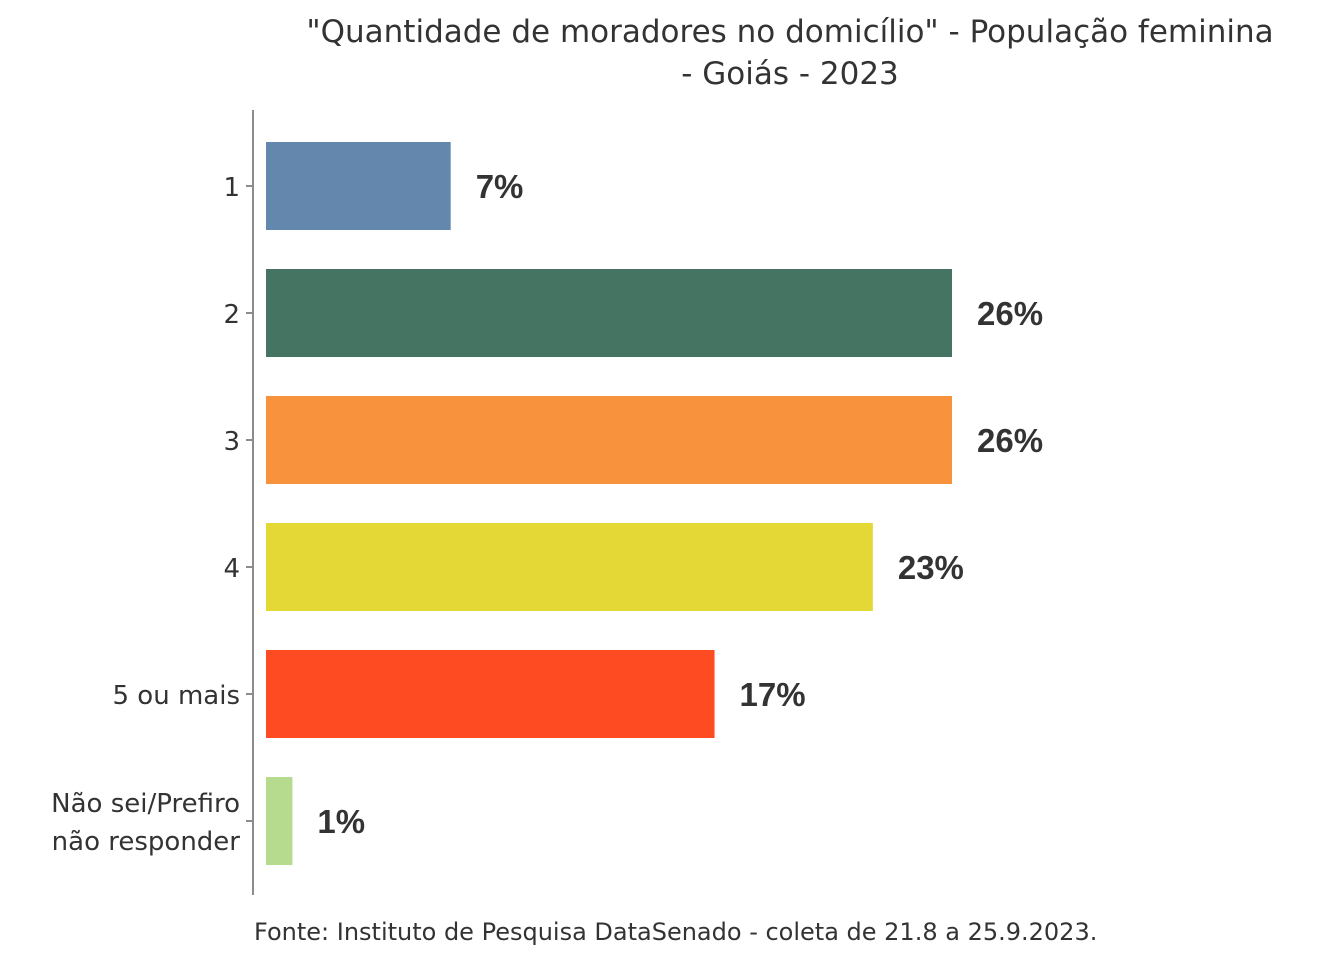 This screenshot has width=1344, height=960. What do you see at coordinates (249, 503) in the screenshot?
I see `y-axis-ticks` at bounding box center [249, 503].